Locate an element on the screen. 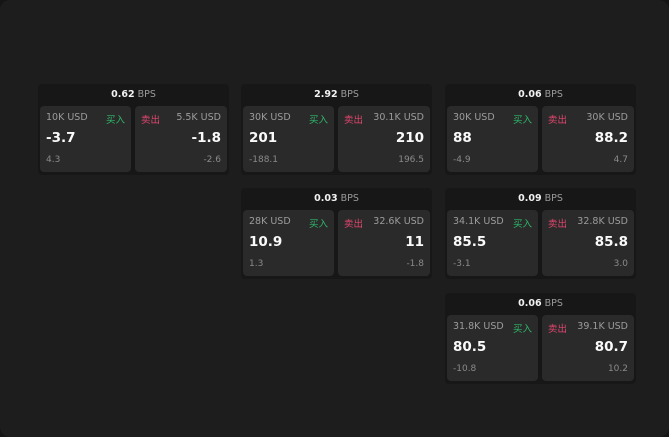 The height and width of the screenshot is (437, 669). sell-price: 88.2 is located at coordinates (611, 138).